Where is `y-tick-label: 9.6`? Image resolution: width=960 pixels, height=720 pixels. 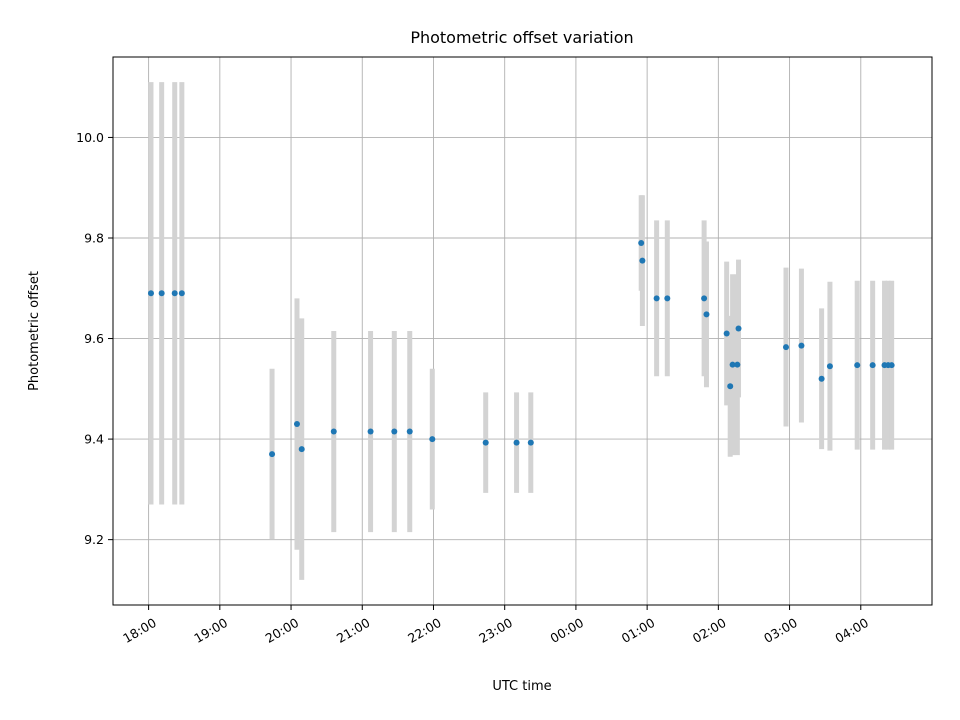 y-tick-label: 9.6 is located at coordinates (94, 338).